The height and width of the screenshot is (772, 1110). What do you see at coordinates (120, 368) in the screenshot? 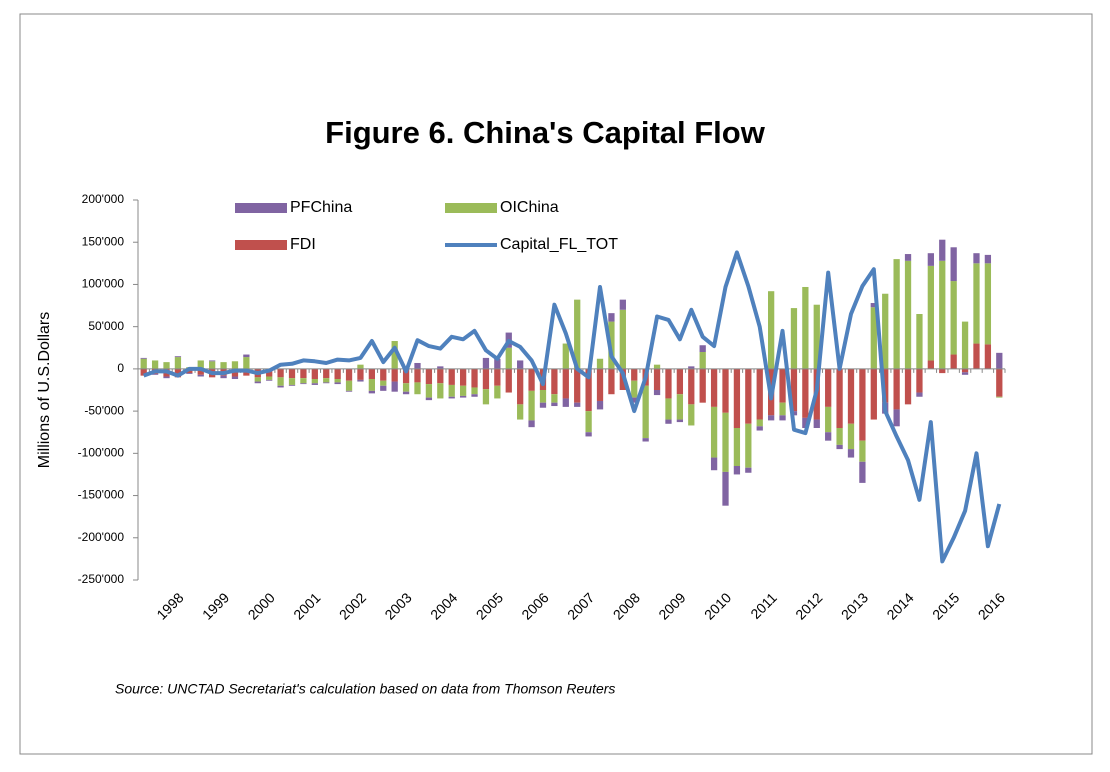
I see `y-tick-label: 0` at bounding box center [120, 368].